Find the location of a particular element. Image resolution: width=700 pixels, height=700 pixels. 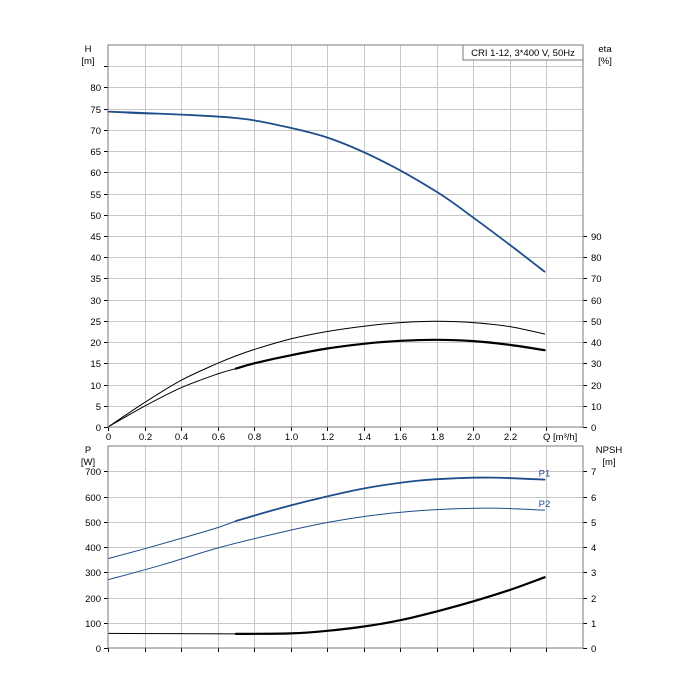

bottom-right-tick-label-5: 5 is located at coordinates (593, 523).